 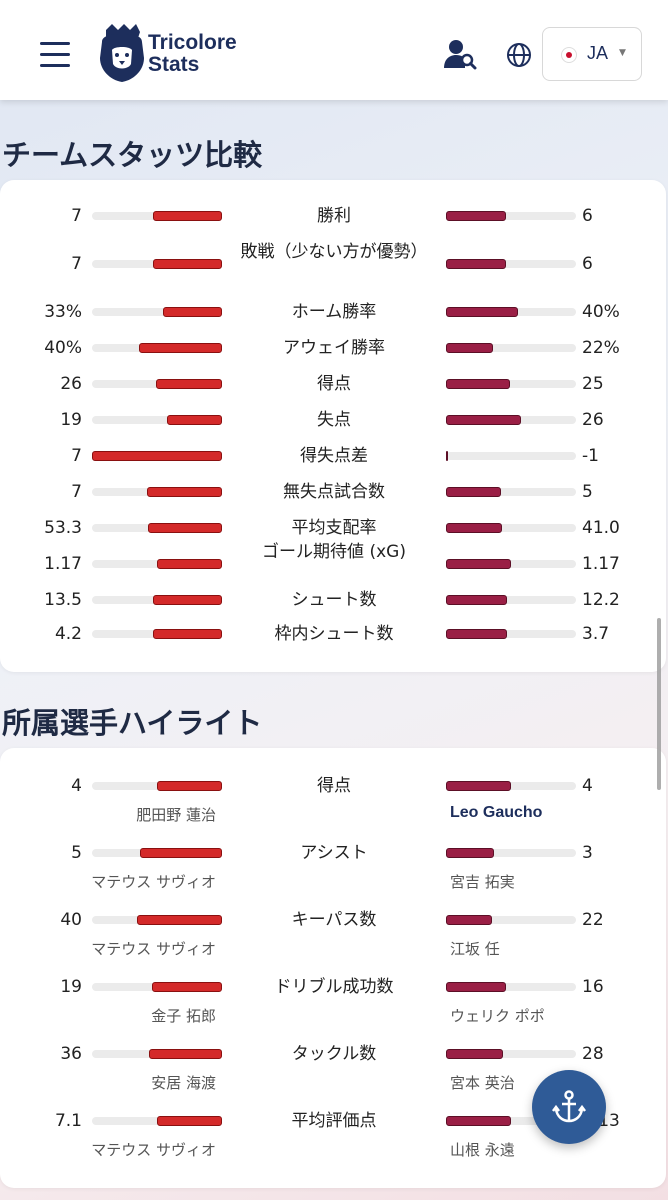 I want to click on stat-label: キーパス数, so click(x=334, y=920).